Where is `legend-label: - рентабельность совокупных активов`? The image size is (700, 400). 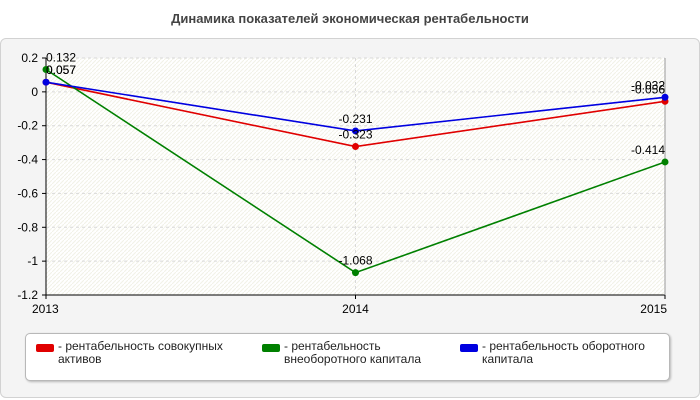 legend-label: - рентабельность совокупных активов is located at coordinates (140, 352).